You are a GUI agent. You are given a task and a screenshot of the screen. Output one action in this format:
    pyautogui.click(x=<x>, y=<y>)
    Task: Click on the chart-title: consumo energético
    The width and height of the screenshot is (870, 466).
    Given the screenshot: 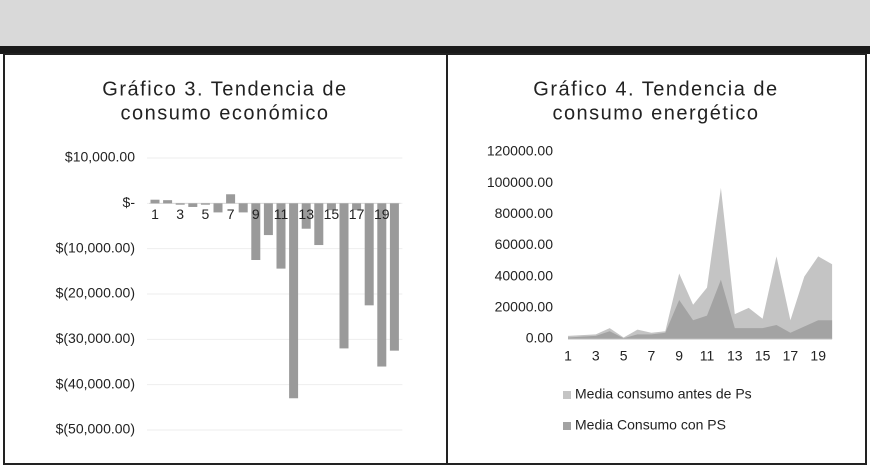 What is the action you would take?
    pyautogui.click(x=655, y=113)
    